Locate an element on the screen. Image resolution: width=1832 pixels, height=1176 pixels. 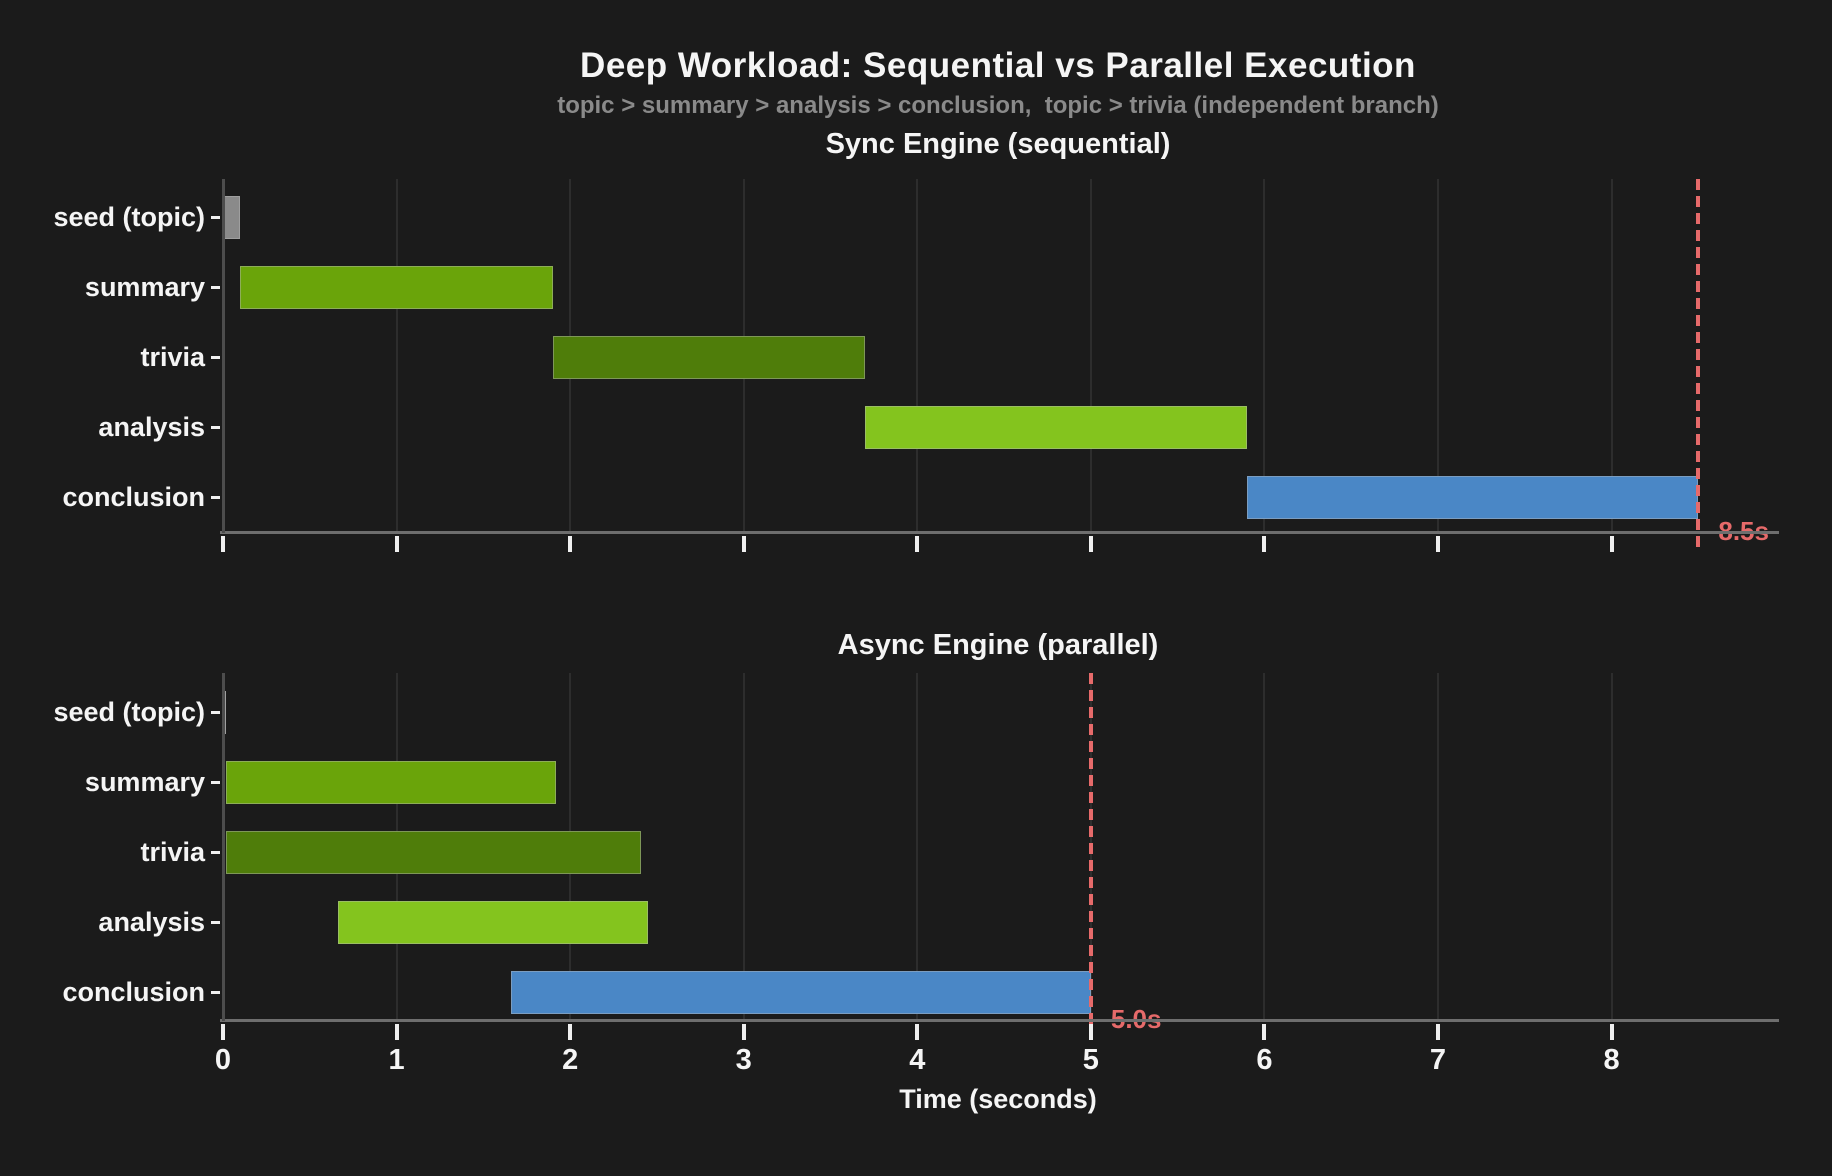
x-tick-label: 4 is located at coordinates (917, 1060).